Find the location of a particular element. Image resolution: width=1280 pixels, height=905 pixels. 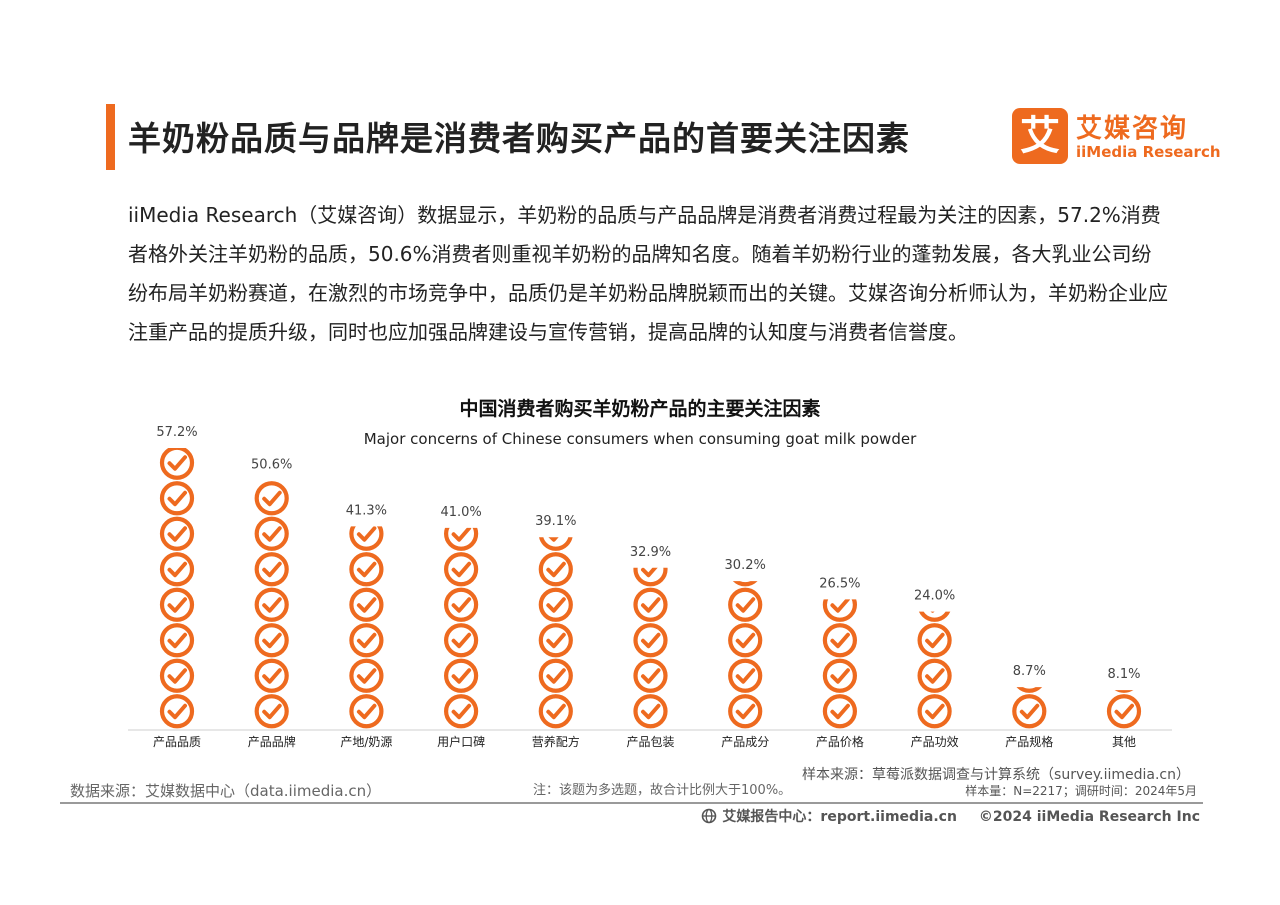

category-label: 产品包装 is located at coordinates (650, 742).